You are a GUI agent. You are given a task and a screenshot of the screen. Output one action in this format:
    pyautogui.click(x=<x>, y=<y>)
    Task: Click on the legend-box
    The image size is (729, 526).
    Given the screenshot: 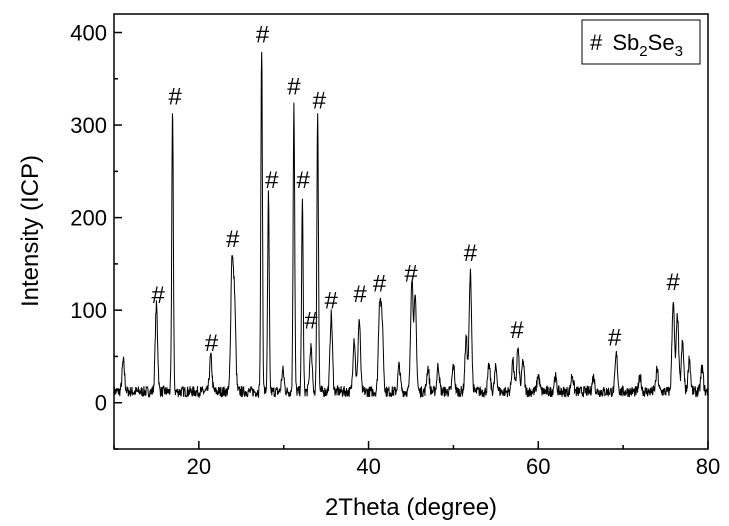 What is the action you would take?
    pyautogui.click(x=641, y=42)
    